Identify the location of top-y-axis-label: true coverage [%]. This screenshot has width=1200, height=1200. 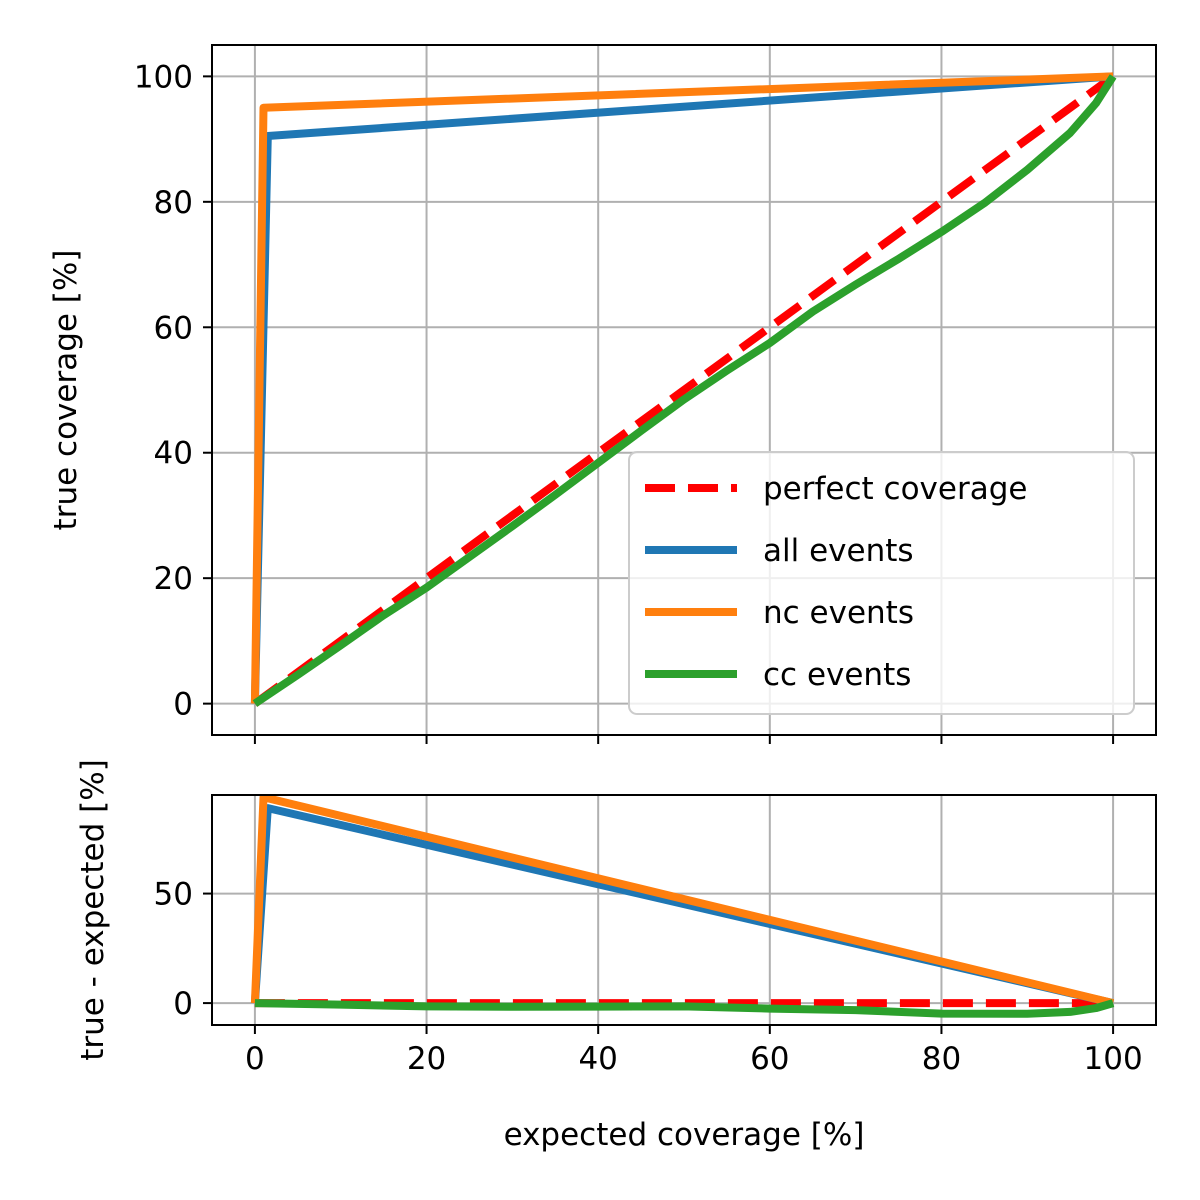
(66, 390).